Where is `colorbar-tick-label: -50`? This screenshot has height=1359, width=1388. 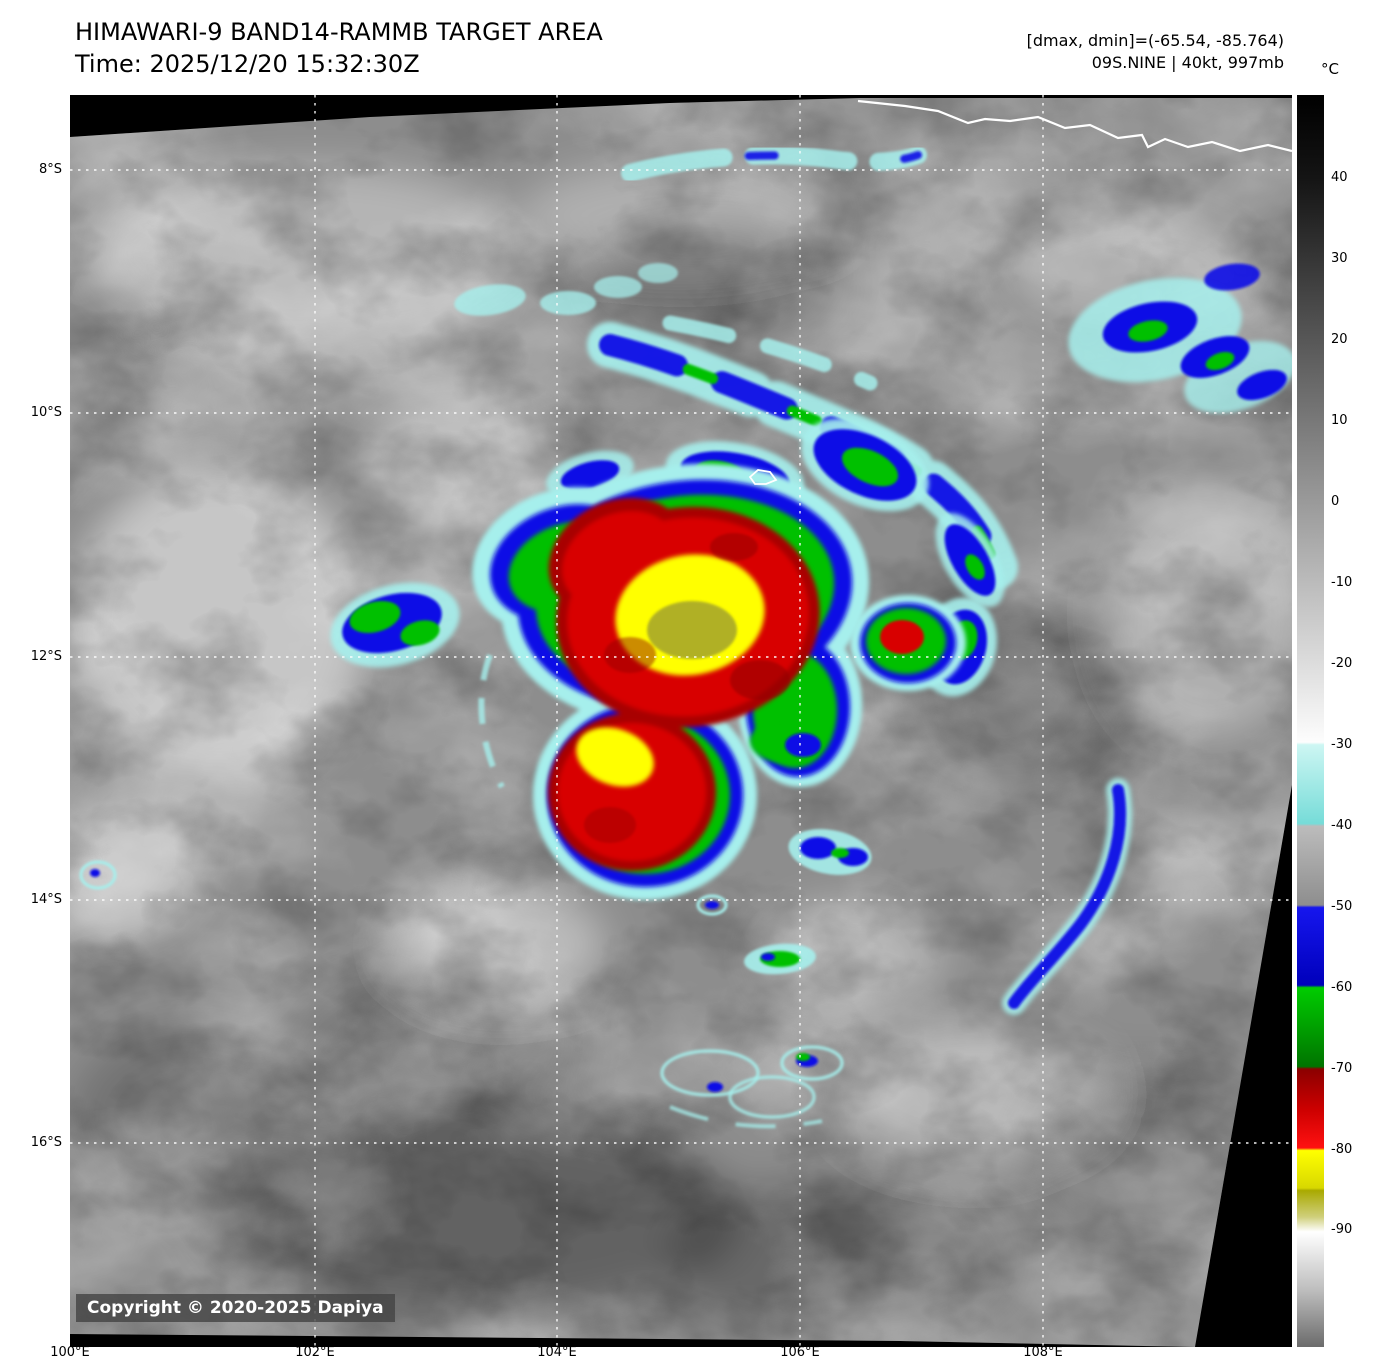
colorbar-tick-label: -50 is located at coordinates (1342, 906).